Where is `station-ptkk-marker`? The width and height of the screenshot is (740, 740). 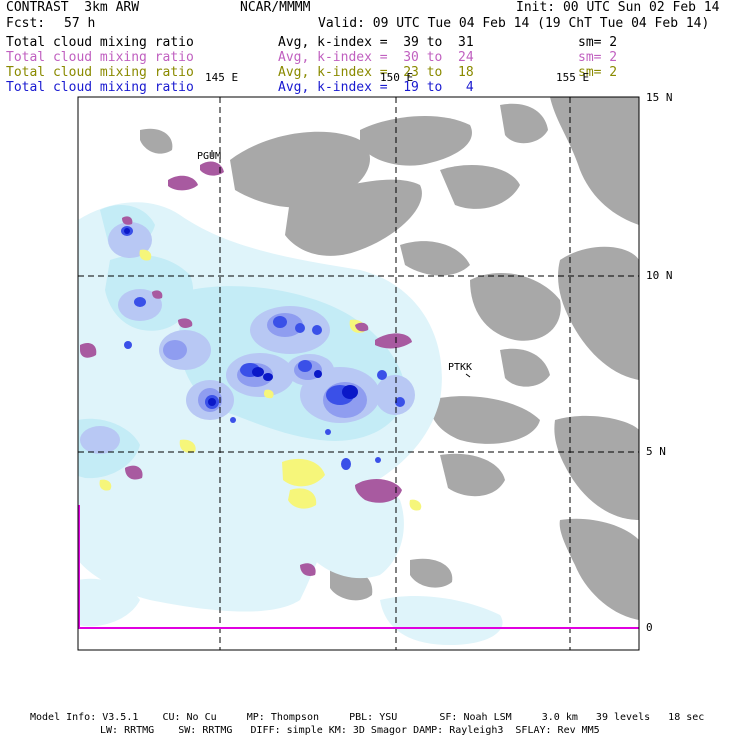
station-ptkk-marker is located at coordinates (468, 375).